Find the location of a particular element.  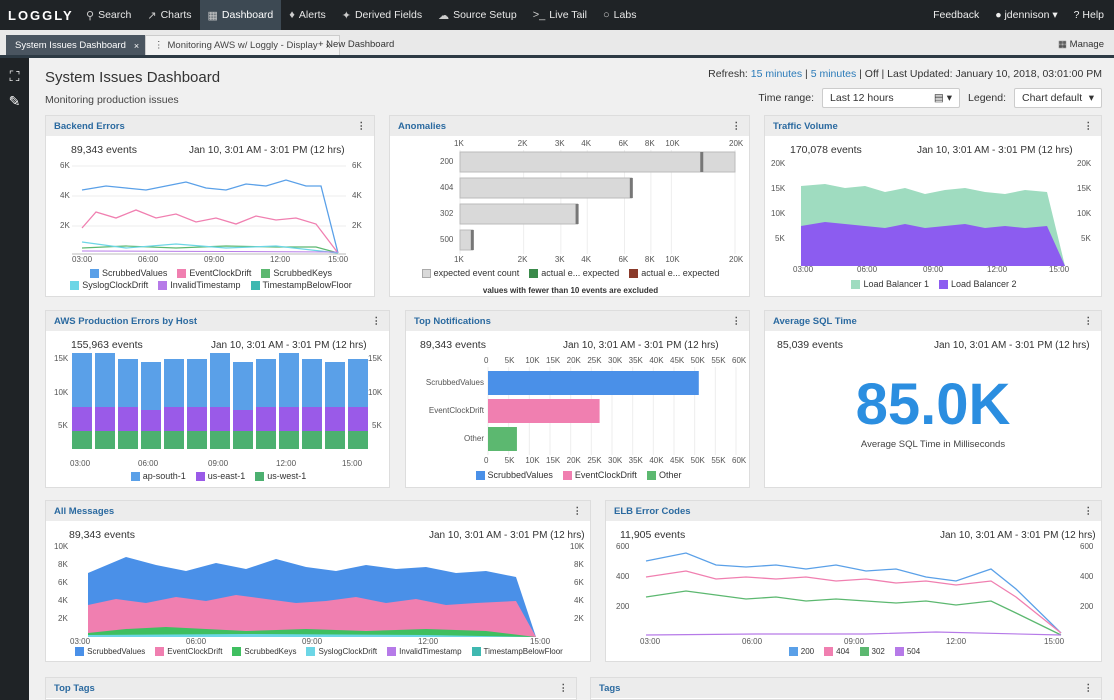

refresh-off-link: Off is located at coordinates (871, 74).